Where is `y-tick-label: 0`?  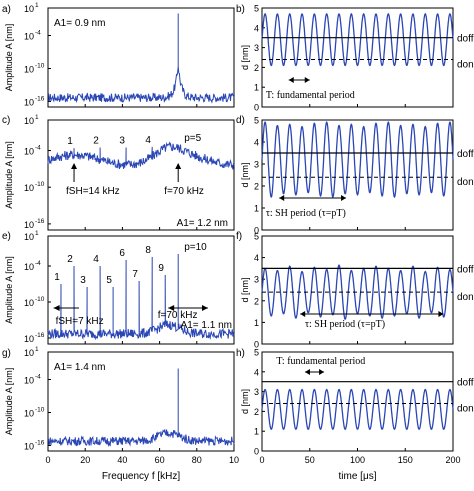
y-tick-label: 0 is located at coordinates (256, 108).